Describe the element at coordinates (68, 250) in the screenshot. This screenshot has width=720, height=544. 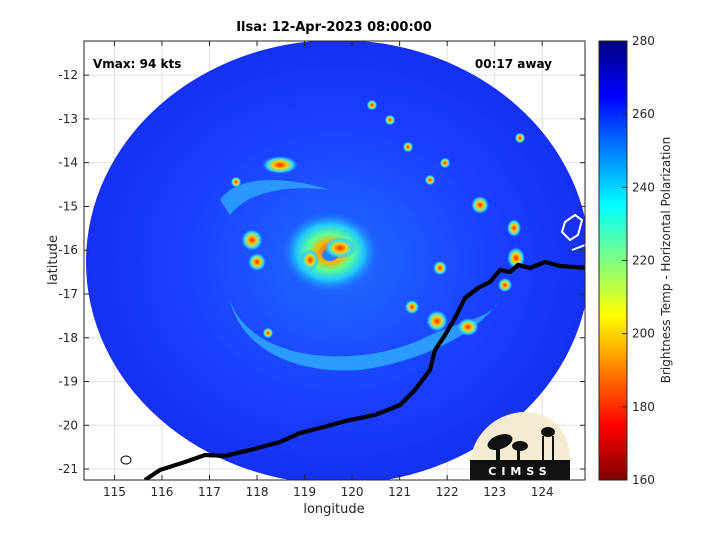
I see `y-tick-label: -16` at that location.